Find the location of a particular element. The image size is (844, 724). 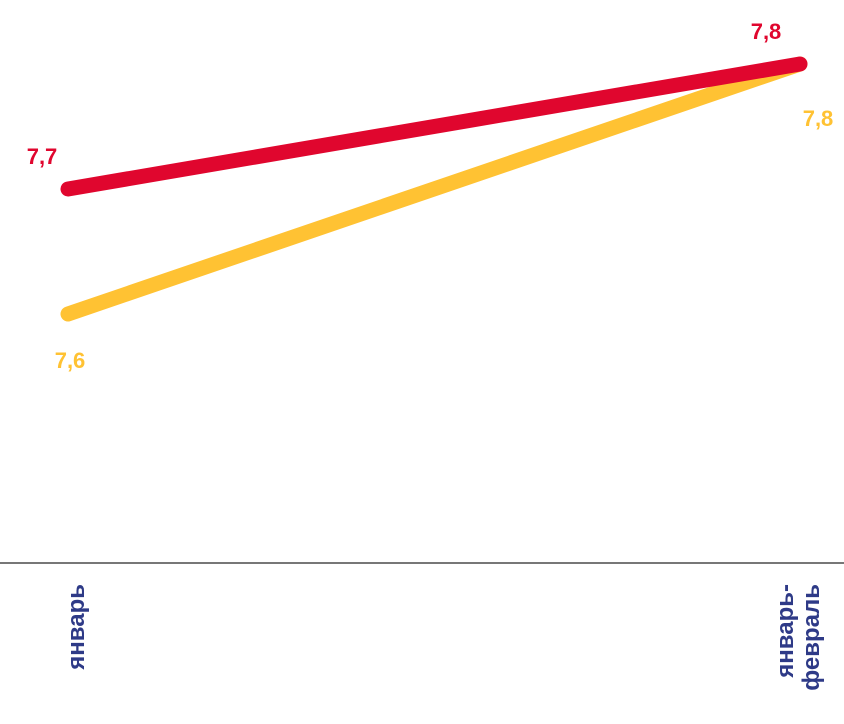

category-label-layer: январь январь-февраль is located at coordinates (444, 637).